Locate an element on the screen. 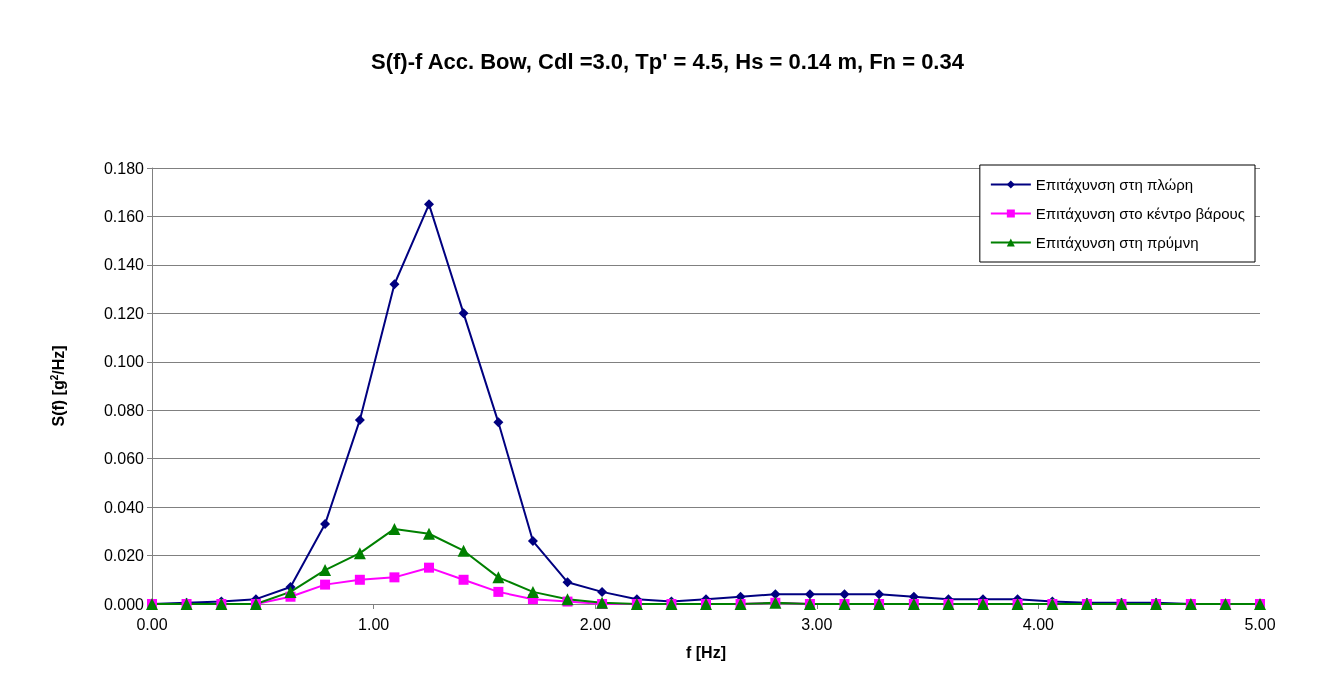  x-tick-label: 0.00 is located at coordinates (152, 624).